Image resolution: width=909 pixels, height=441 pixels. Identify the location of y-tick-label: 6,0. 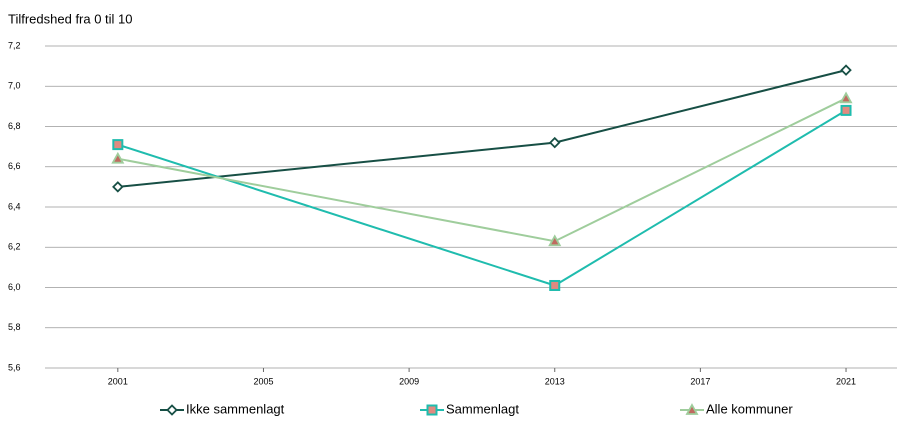
(14, 287).